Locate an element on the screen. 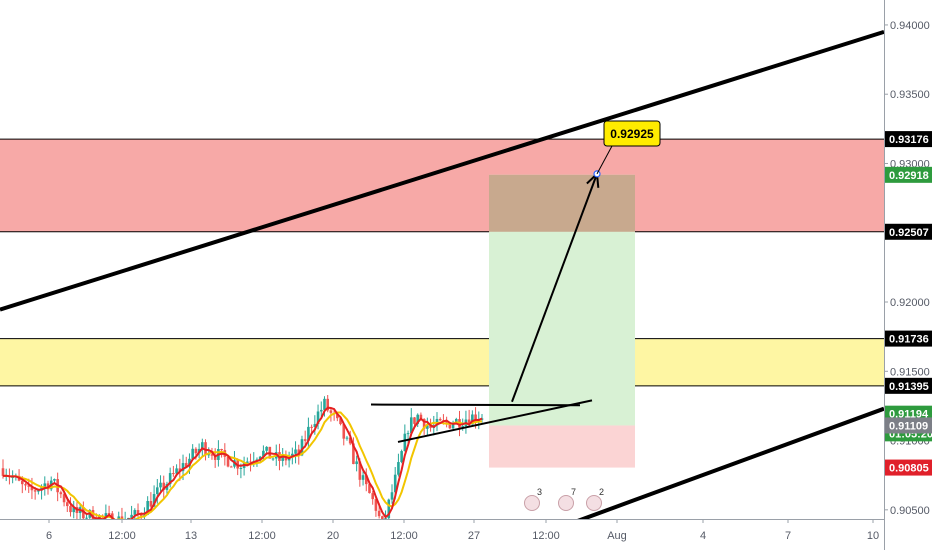 This screenshot has height=550, width=932. price-tag-text: 0.92918 is located at coordinates (909, 176).